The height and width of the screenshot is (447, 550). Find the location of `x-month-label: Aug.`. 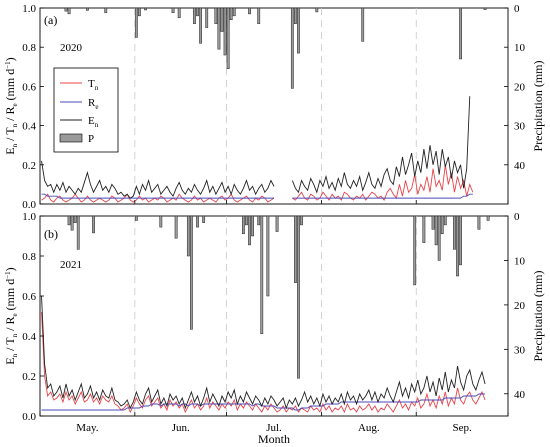

x-month-label: Aug. is located at coordinates (369, 428).